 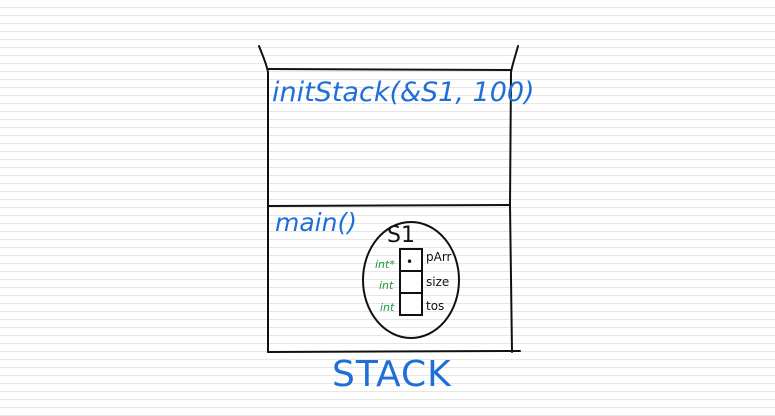 What do you see at coordinates (439, 257) in the screenshot?
I see `field-name-parr: pArr` at bounding box center [439, 257].